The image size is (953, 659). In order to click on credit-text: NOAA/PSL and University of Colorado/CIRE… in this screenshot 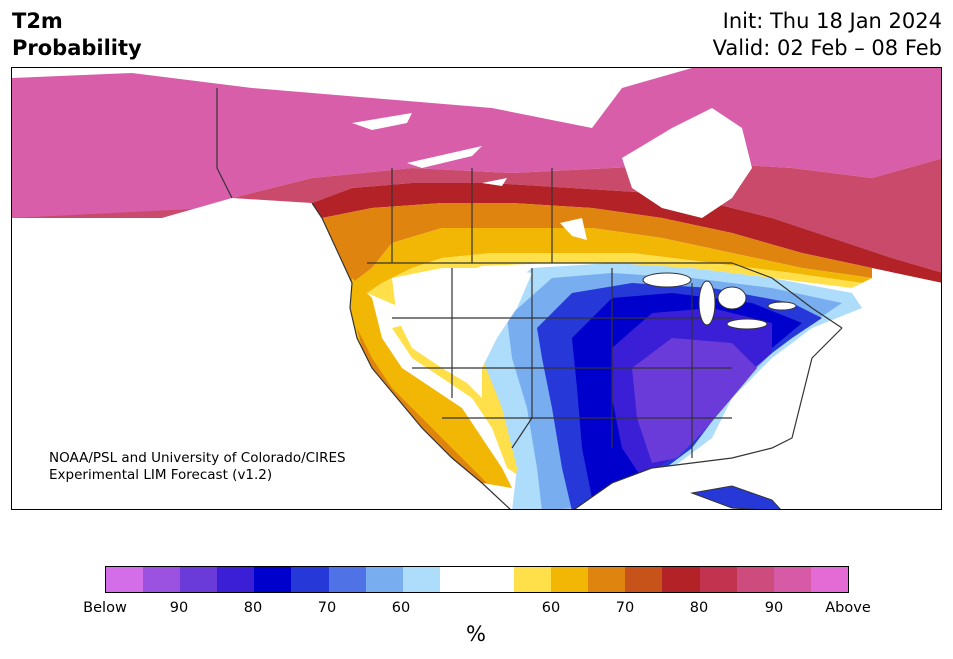, I will do `click(197, 467)`.